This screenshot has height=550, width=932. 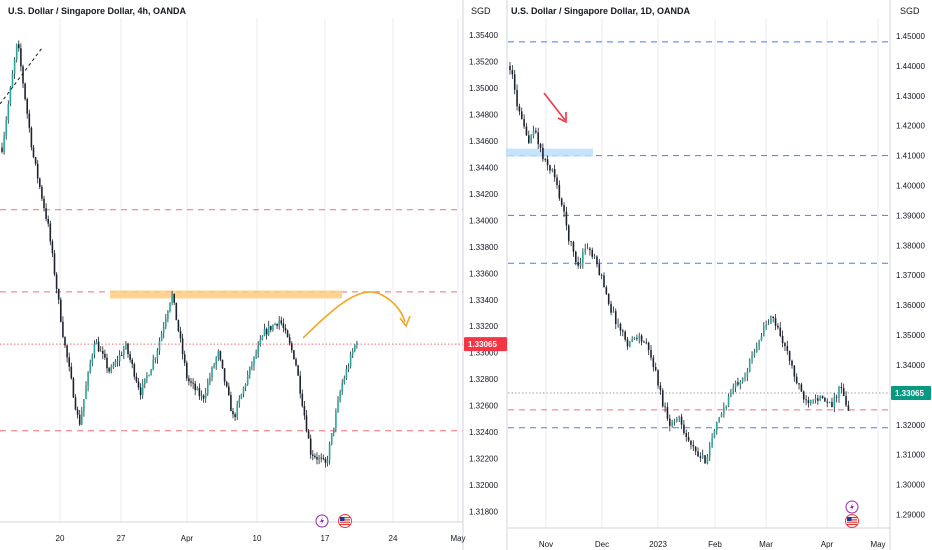 What do you see at coordinates (60, 538) in the screenshot?
I see `left-x-tick-label: 20` at bounding box center [60, 538].